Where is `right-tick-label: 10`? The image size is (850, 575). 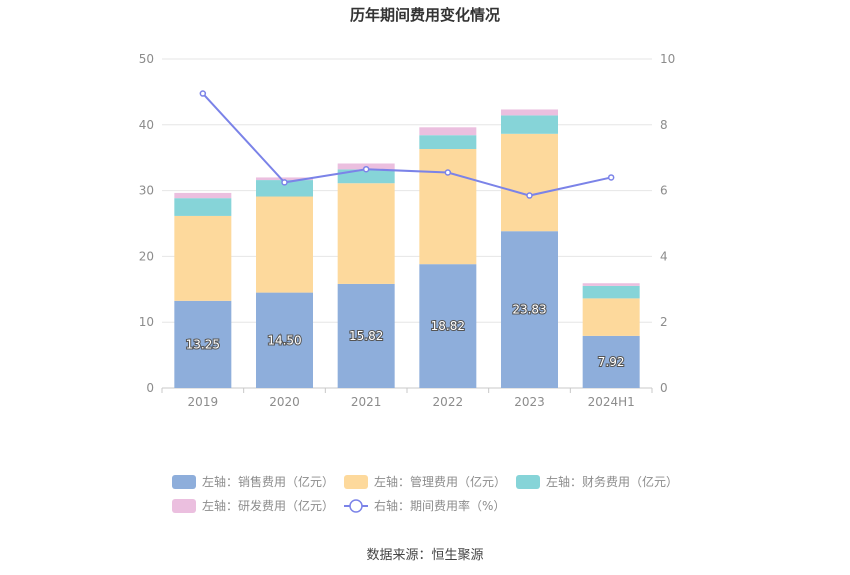
right-tick-label: 10 is located at coordinates (667, 59).